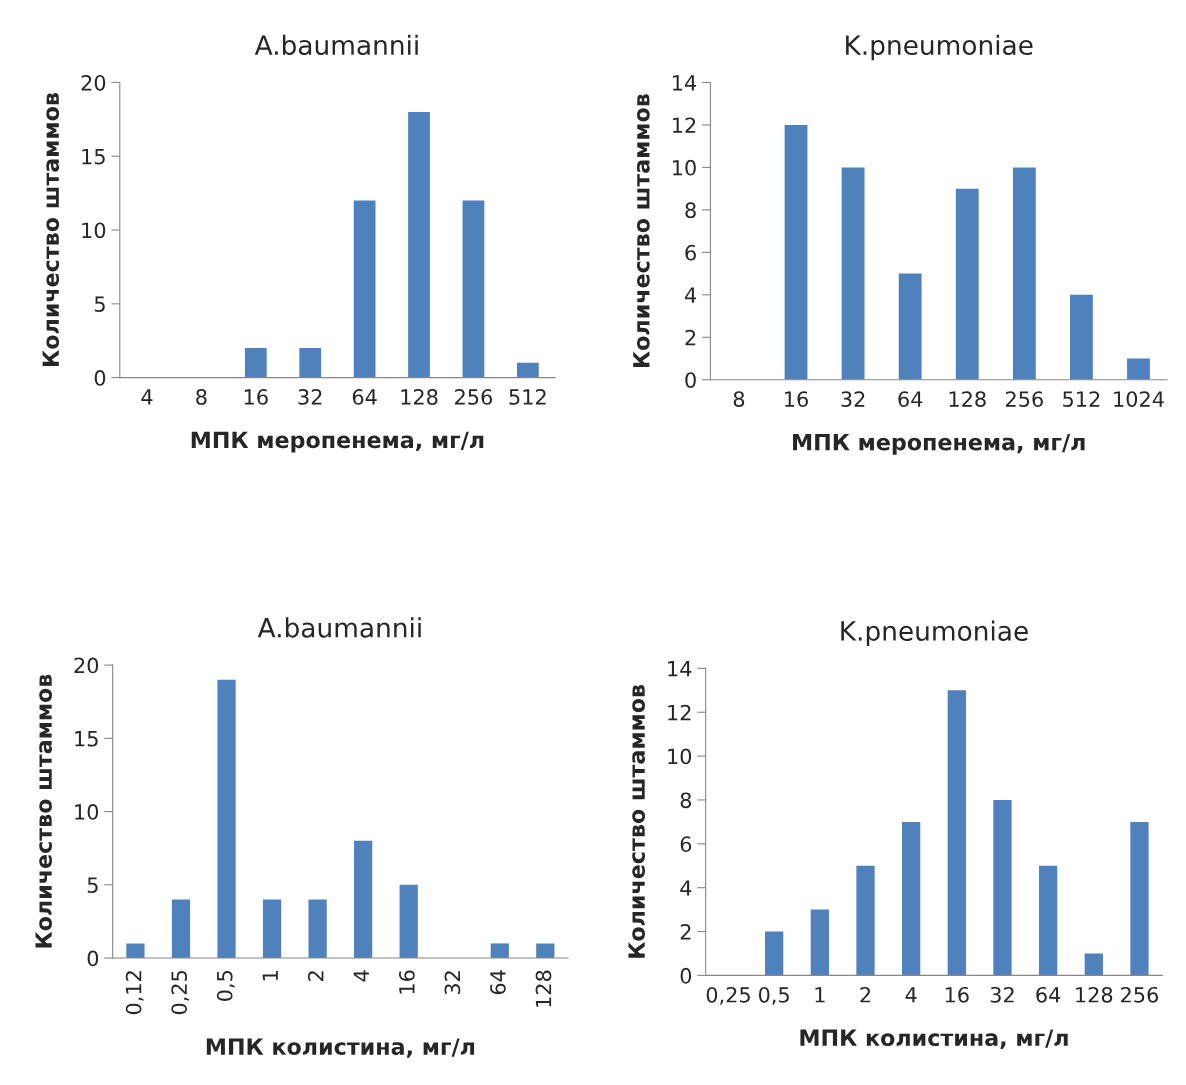  What do you see at coordinates (339, 627) in the screenshot?
I see `chart-title: A.baumannii` at bounding box center [339, 627].